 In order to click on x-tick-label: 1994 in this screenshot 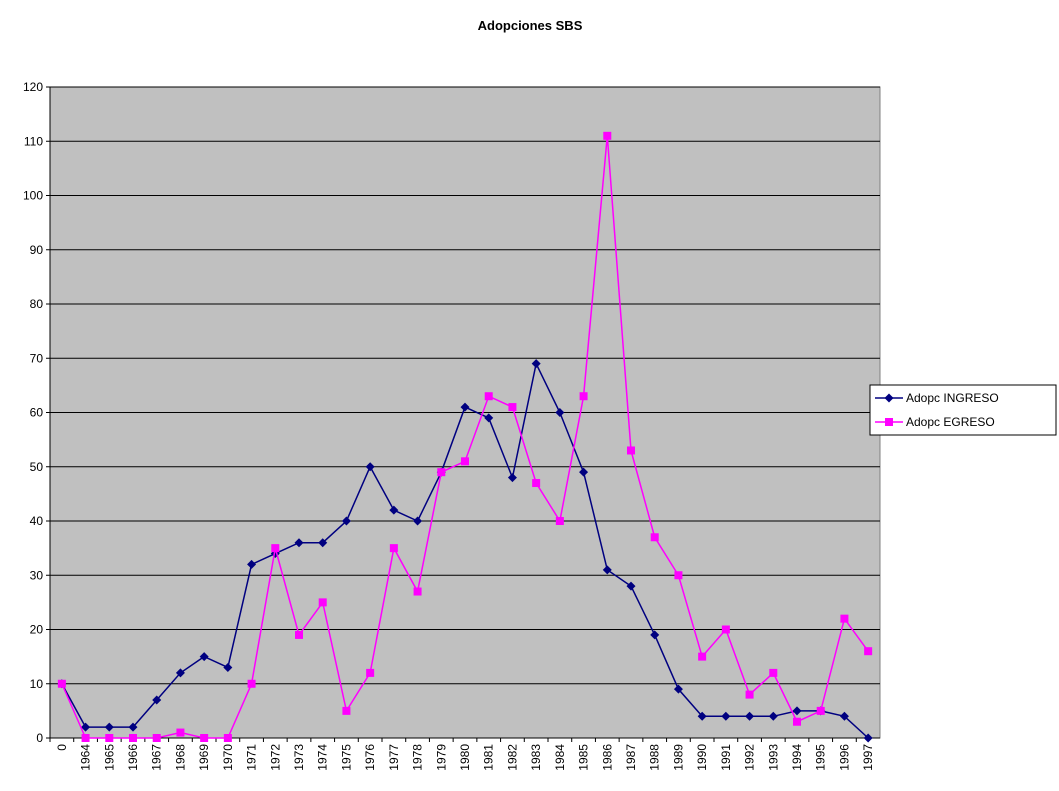, I will do `click(797, 757)`.